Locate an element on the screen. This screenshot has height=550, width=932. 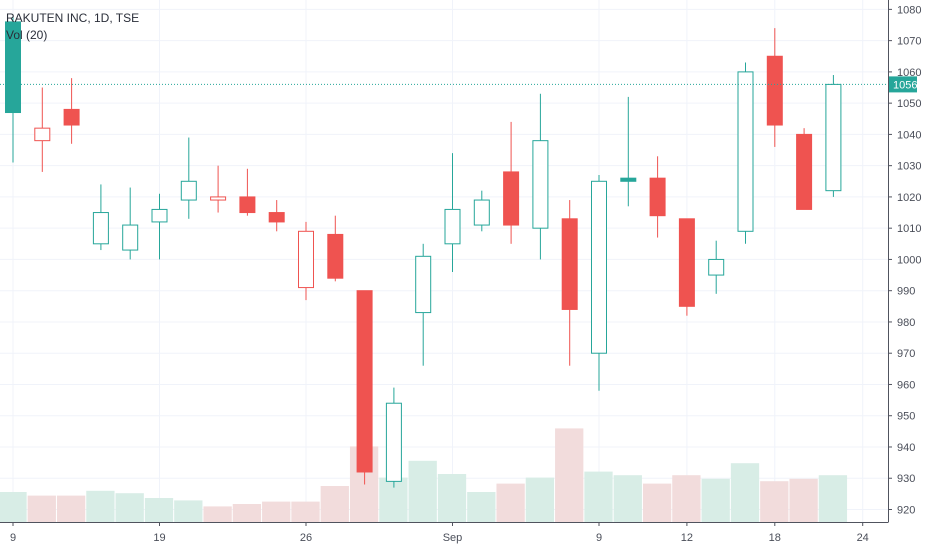
time-tick-label: 12 is located at coordinates (687, 538).